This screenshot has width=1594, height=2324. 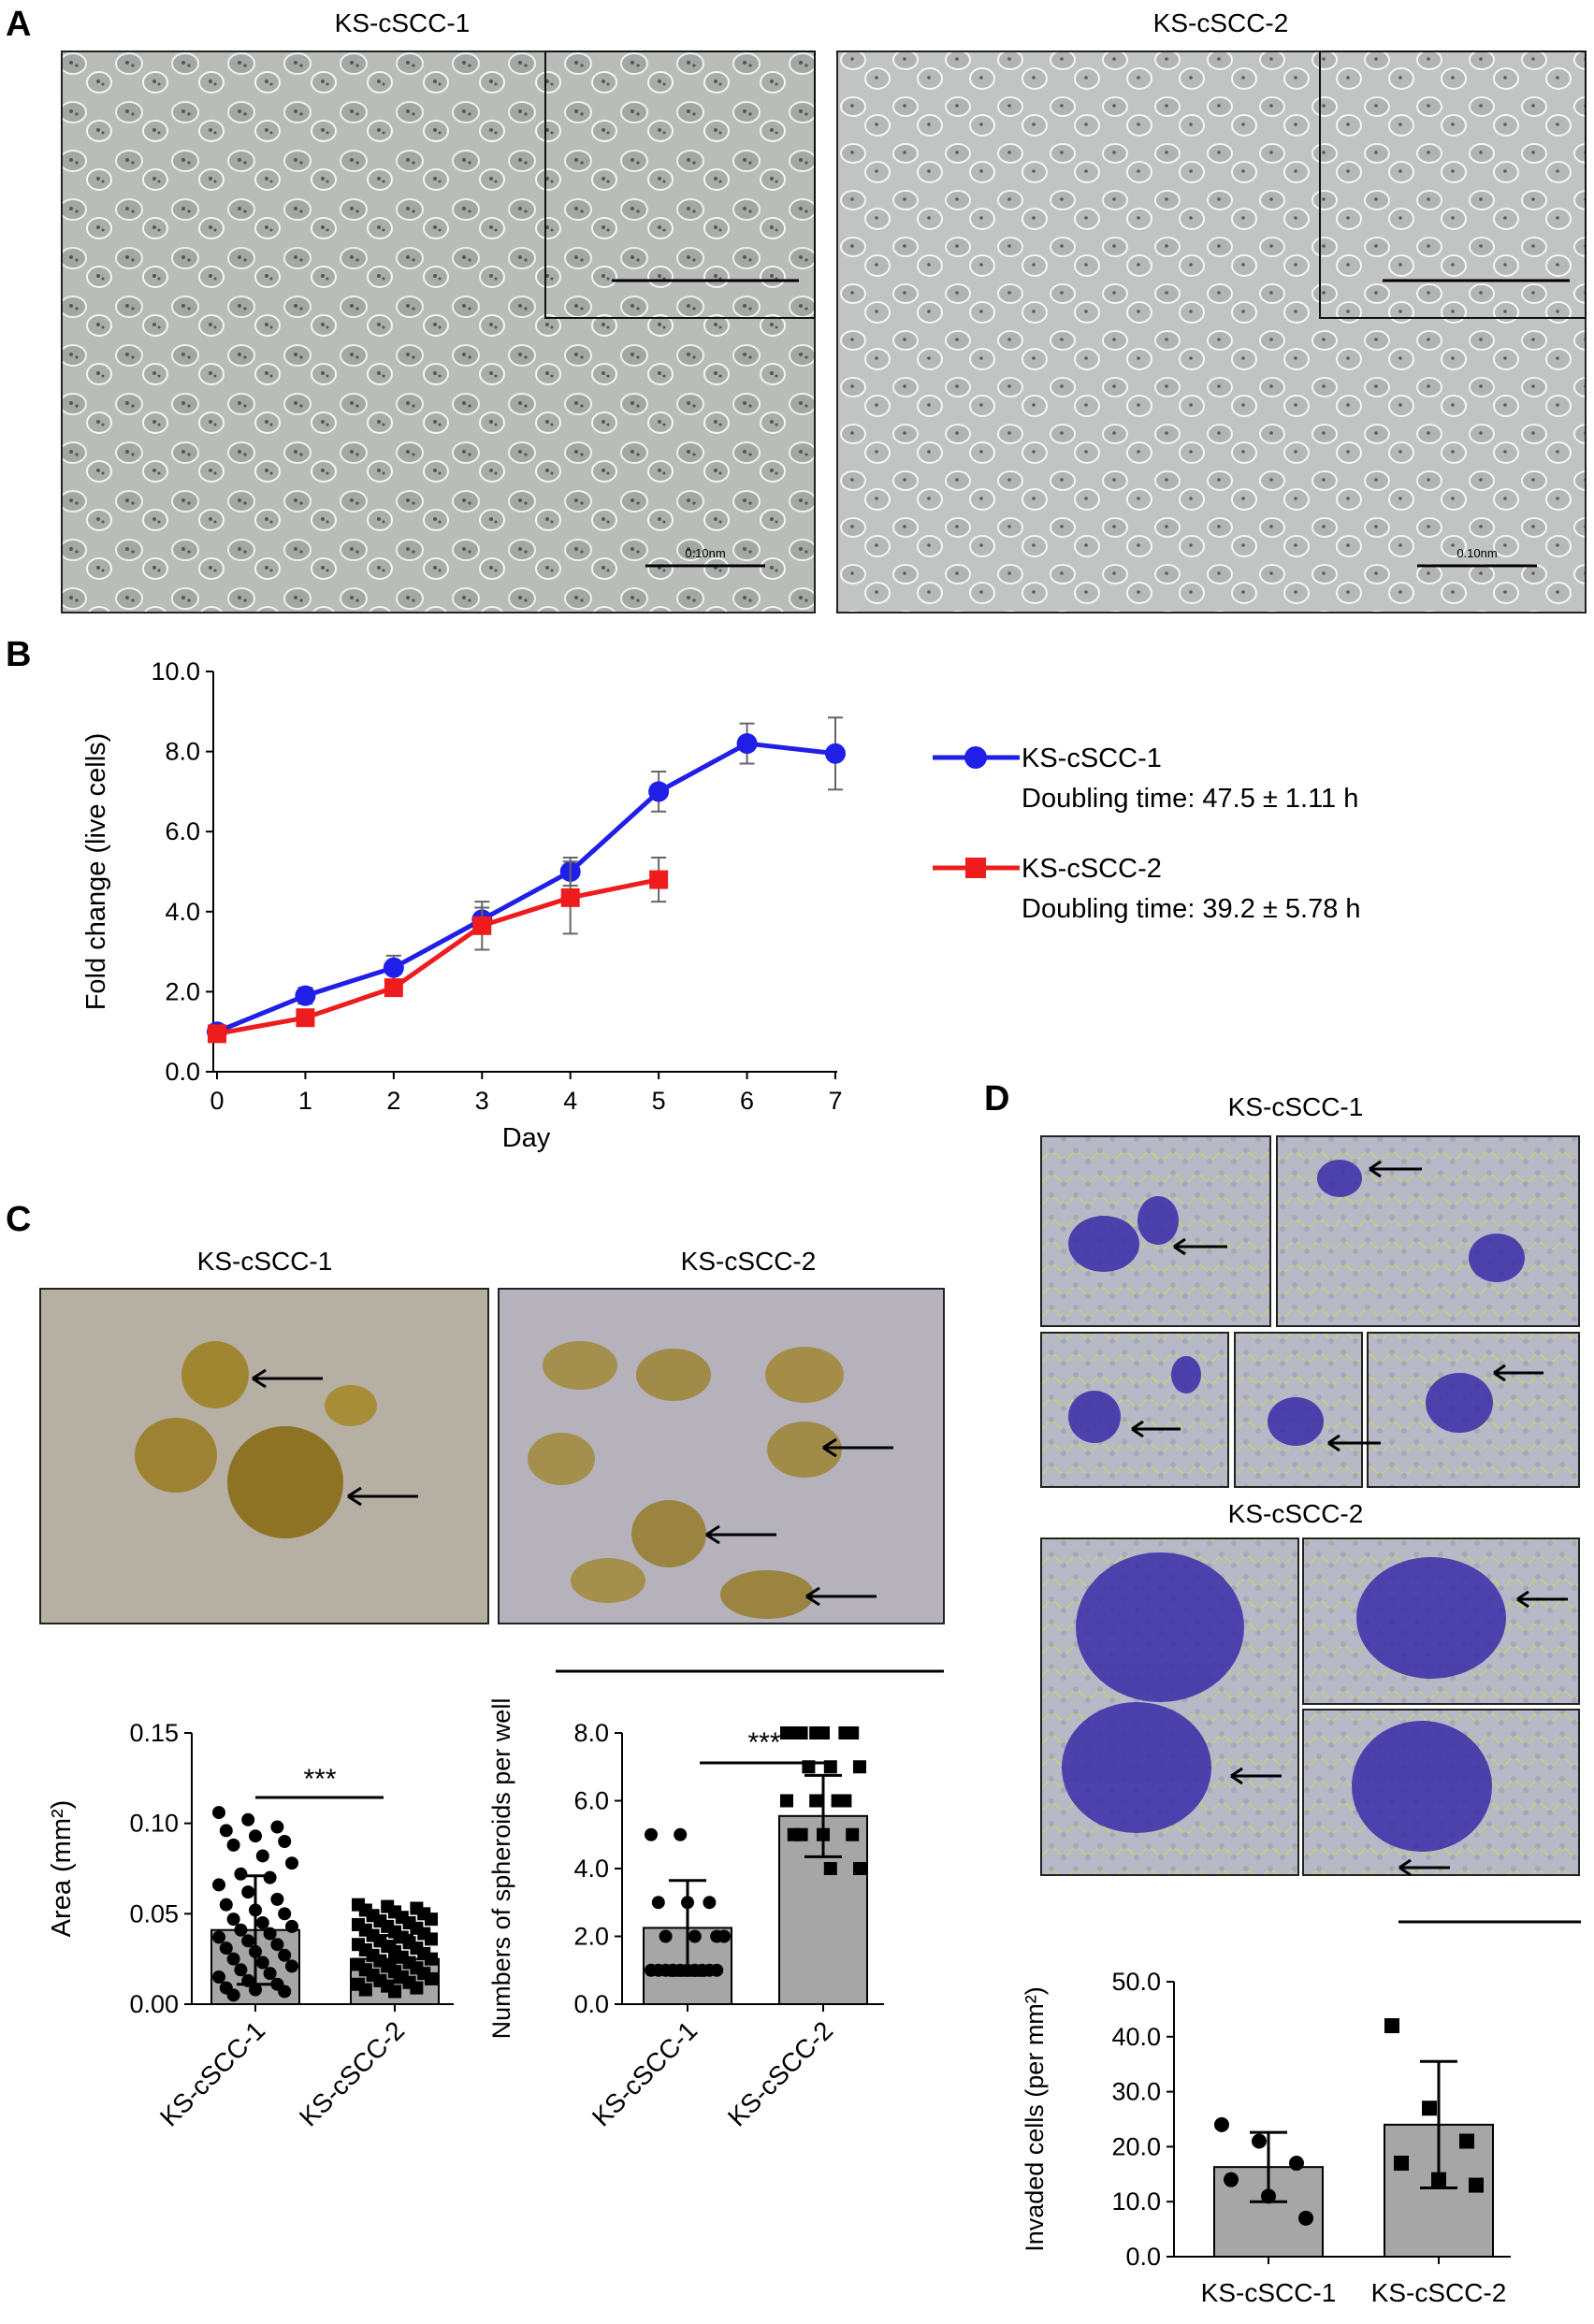 I want to click on legend-series-name: KS-cSCC-1, so click(x=1092, y=758).